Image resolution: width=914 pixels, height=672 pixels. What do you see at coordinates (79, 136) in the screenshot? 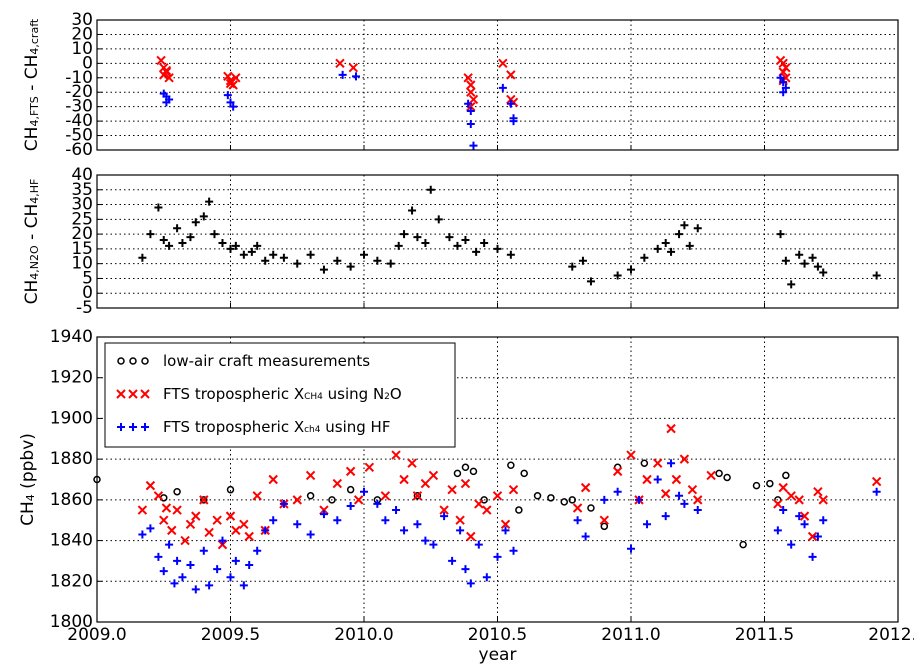
I see `y-tick-label: -50` at bounding box center [79, 136].